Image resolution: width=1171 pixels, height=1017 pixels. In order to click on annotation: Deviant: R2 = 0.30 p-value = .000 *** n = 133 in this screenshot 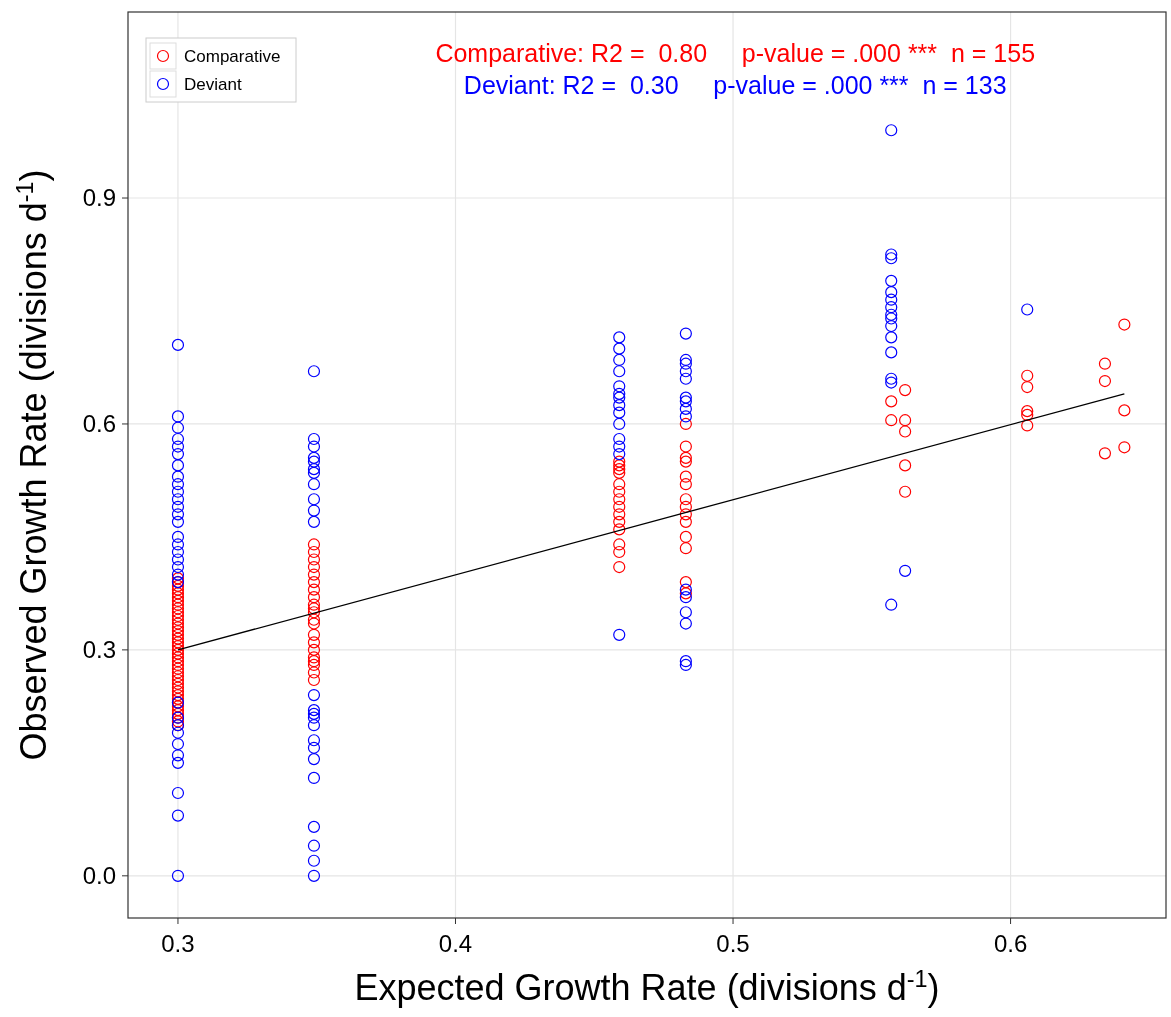, I will do `click(735, 85)`.